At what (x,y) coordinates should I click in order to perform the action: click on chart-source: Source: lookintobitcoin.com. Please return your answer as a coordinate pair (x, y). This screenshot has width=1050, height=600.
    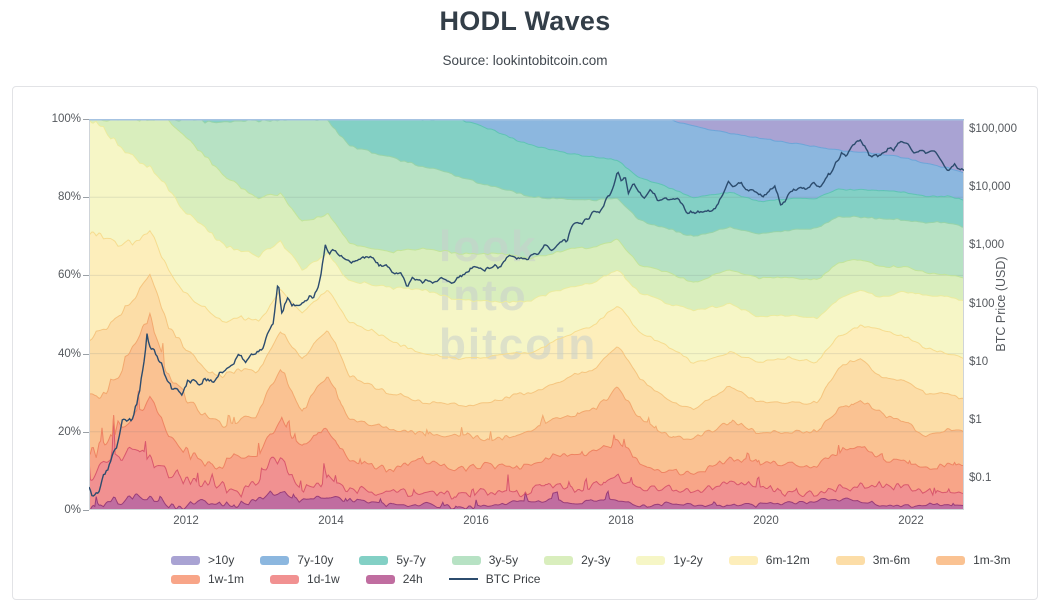
    Looking at the image, I should click on (525, 60).